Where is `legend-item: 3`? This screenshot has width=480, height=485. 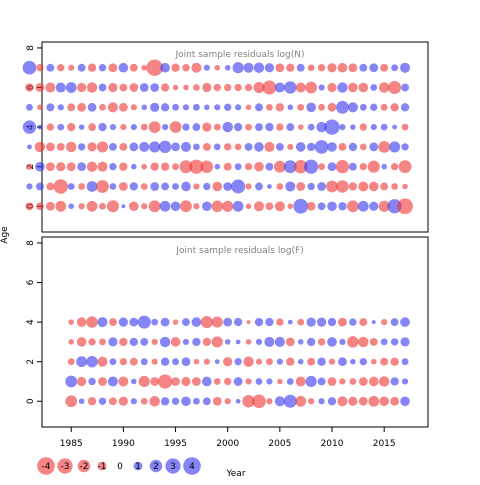
legend-item: 3 is located at coordinates (173, 466).